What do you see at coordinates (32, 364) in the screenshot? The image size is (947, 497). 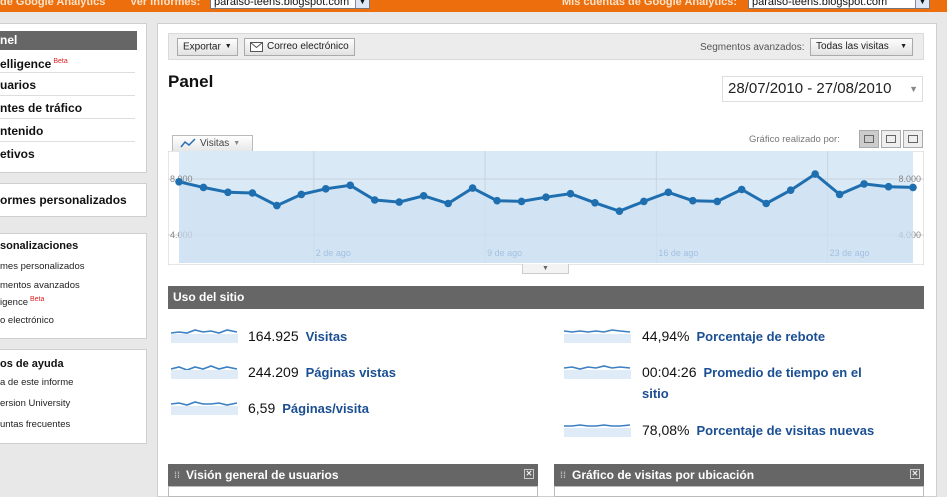 I see `help-heading: os de ayuda` at bounding box center [32, 364].